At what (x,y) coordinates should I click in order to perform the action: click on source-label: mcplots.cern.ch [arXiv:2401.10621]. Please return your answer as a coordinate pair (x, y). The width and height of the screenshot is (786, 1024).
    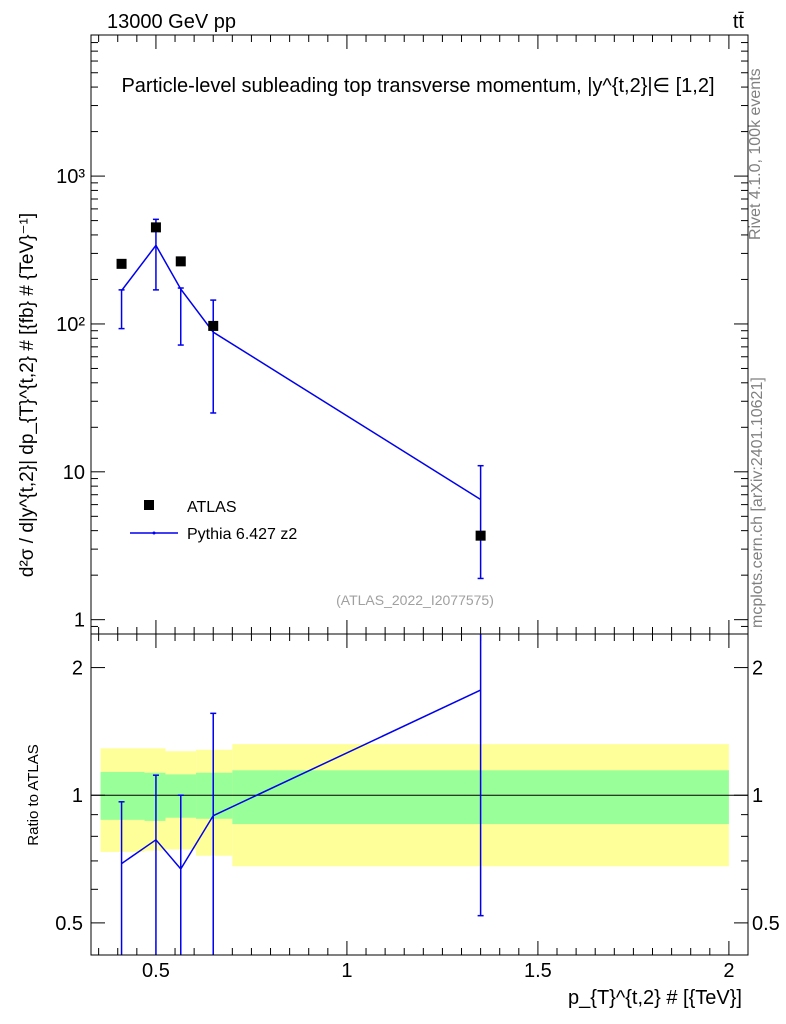
    Looking at the image, I should click on (757, 502).